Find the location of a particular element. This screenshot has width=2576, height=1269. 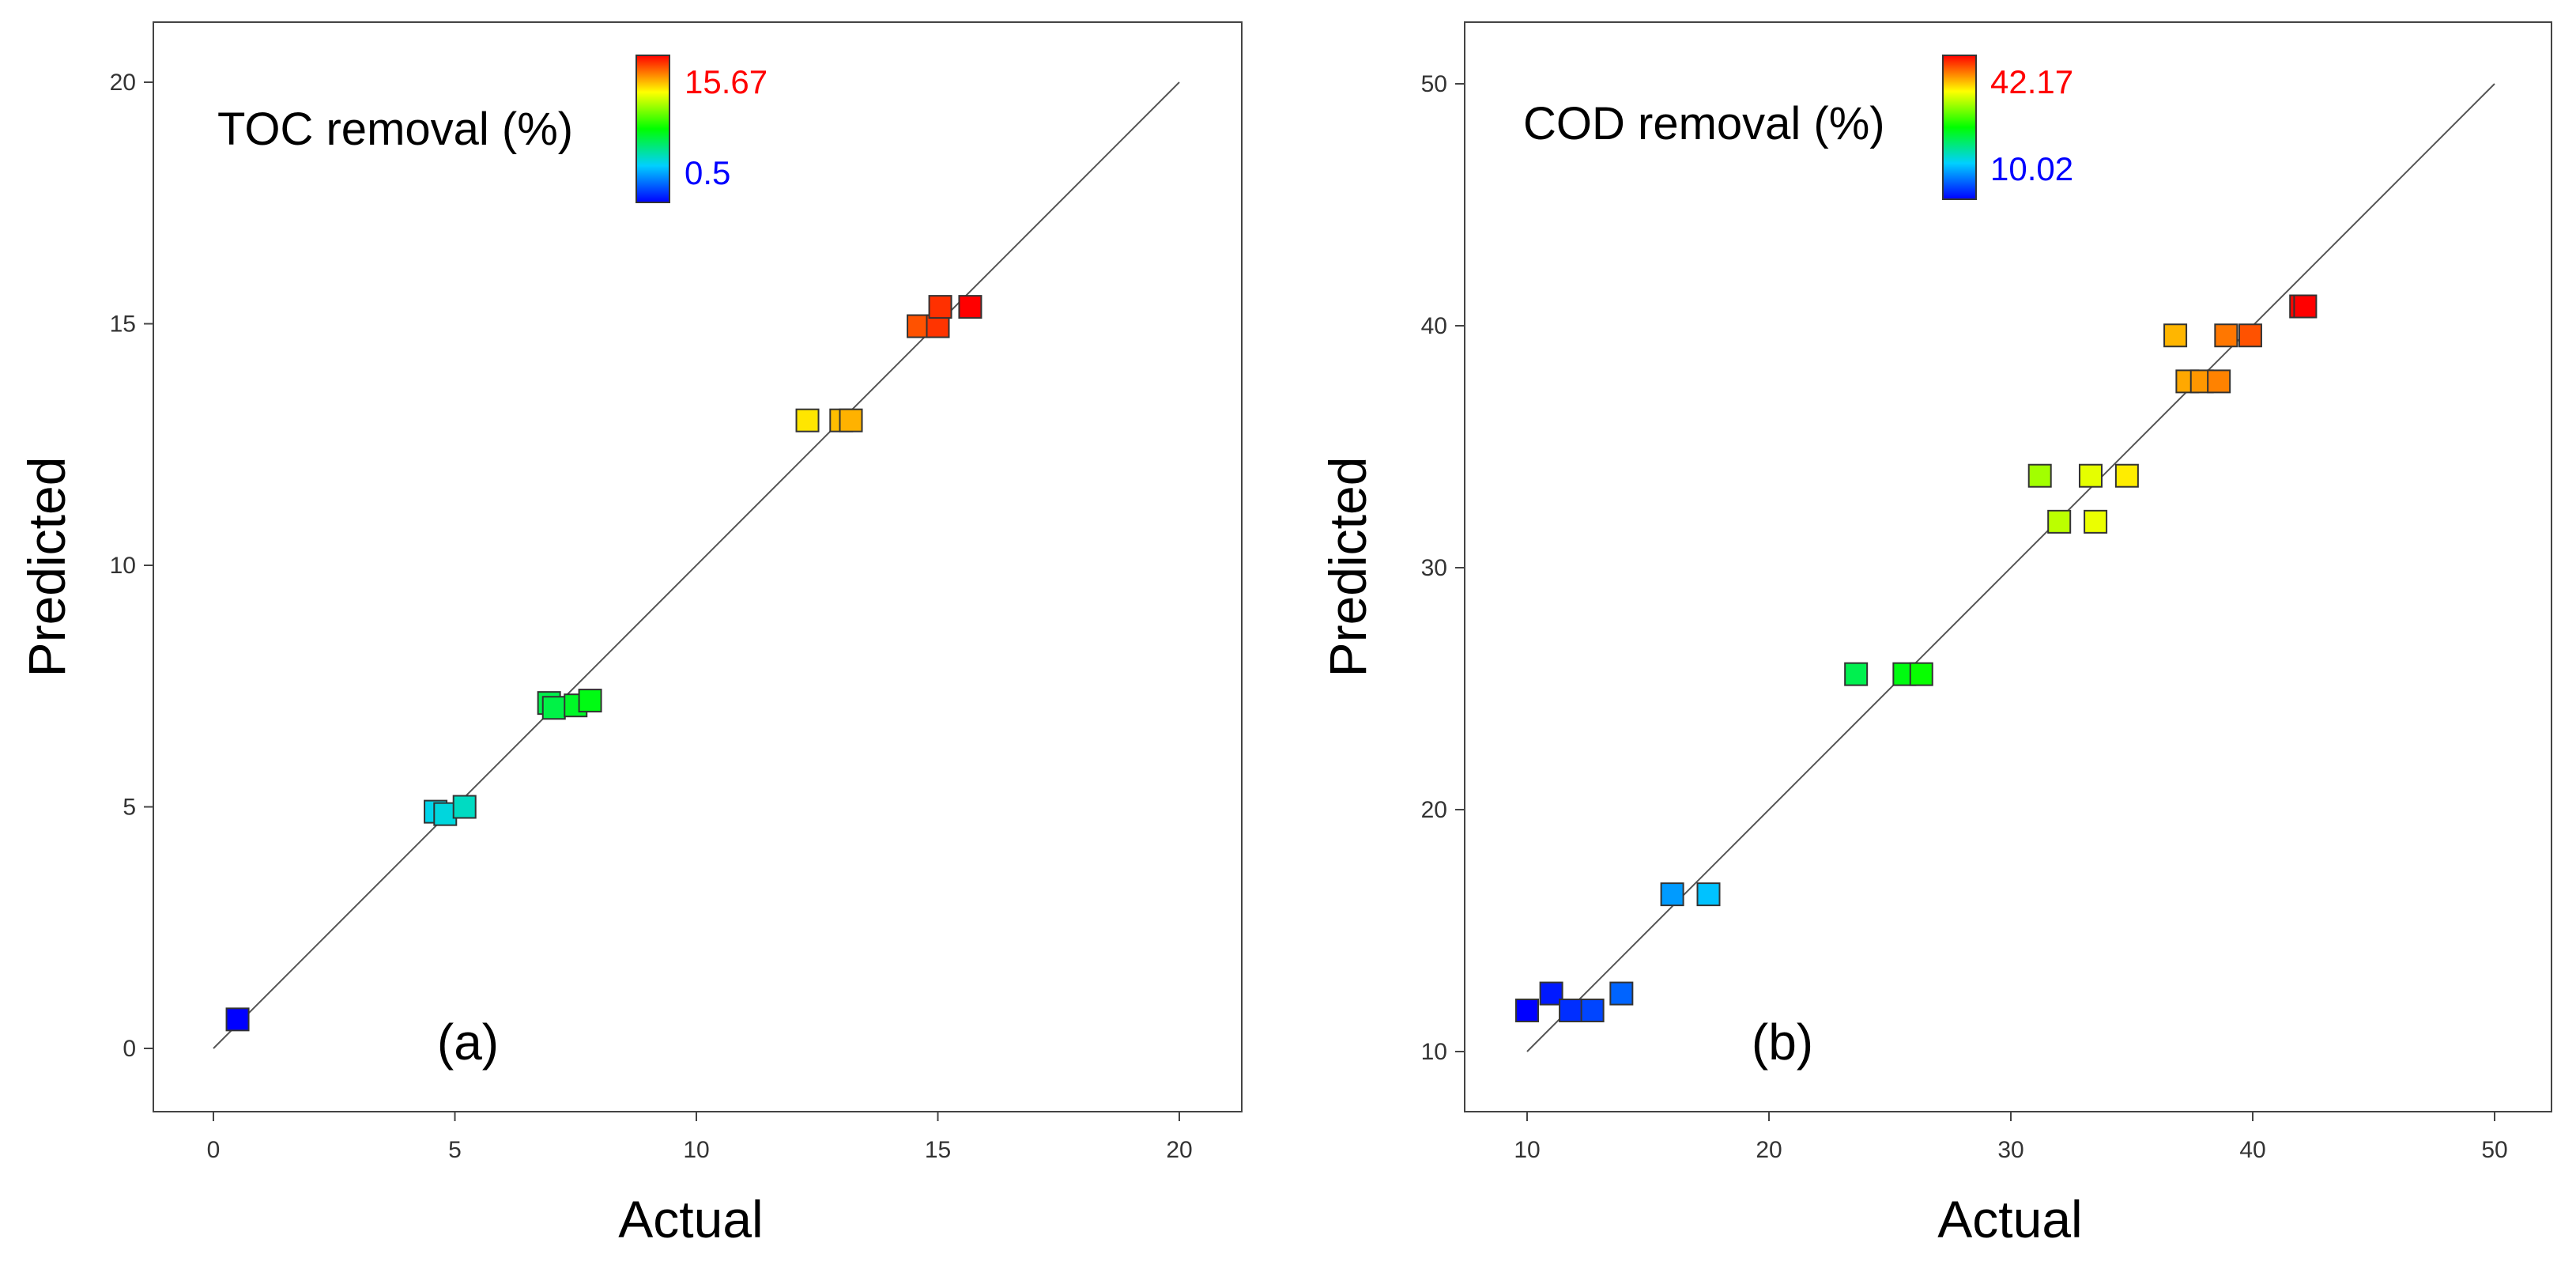

colorbar-max-label: 15.67 is located at coordinates (726, 81).